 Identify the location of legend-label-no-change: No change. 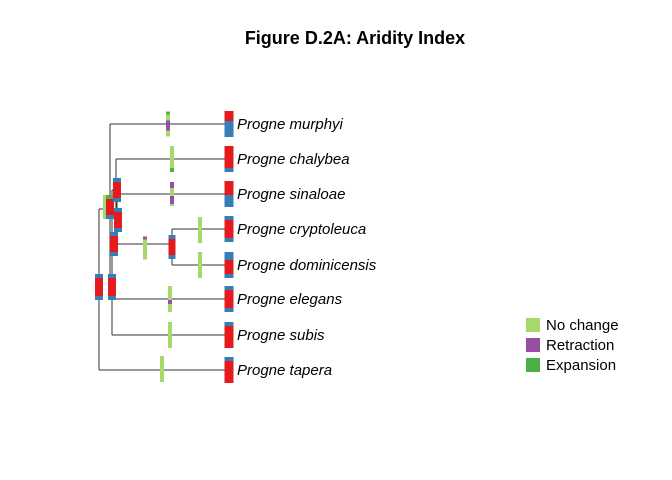
(582, 325).